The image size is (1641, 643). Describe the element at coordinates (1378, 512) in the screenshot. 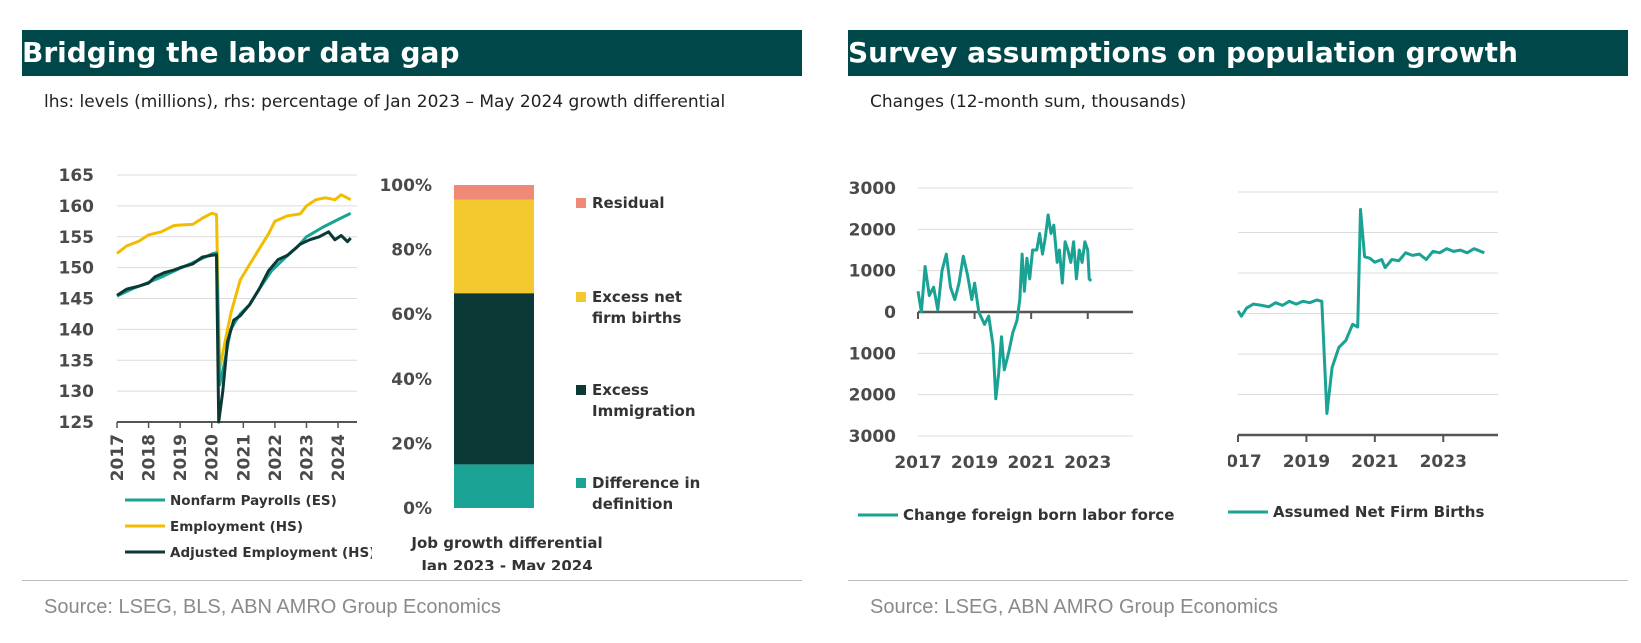

I see `legend-label-assumed-net-firm-births: Assumed Net Firm Births` at that location.